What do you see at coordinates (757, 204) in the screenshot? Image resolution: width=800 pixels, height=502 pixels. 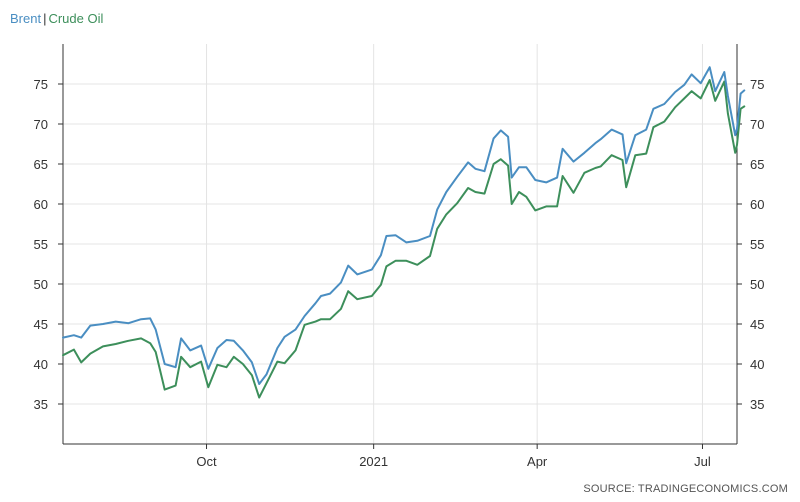 I see `y-tick-label-right: 60` at bounding box center [757, 204].